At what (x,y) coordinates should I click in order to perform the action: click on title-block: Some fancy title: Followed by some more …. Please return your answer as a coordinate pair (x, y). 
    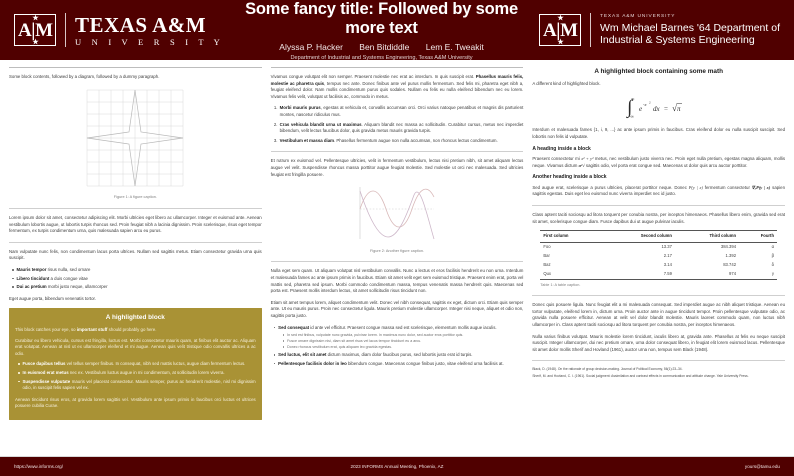
    Looking at the image, I should click on (381, 30).